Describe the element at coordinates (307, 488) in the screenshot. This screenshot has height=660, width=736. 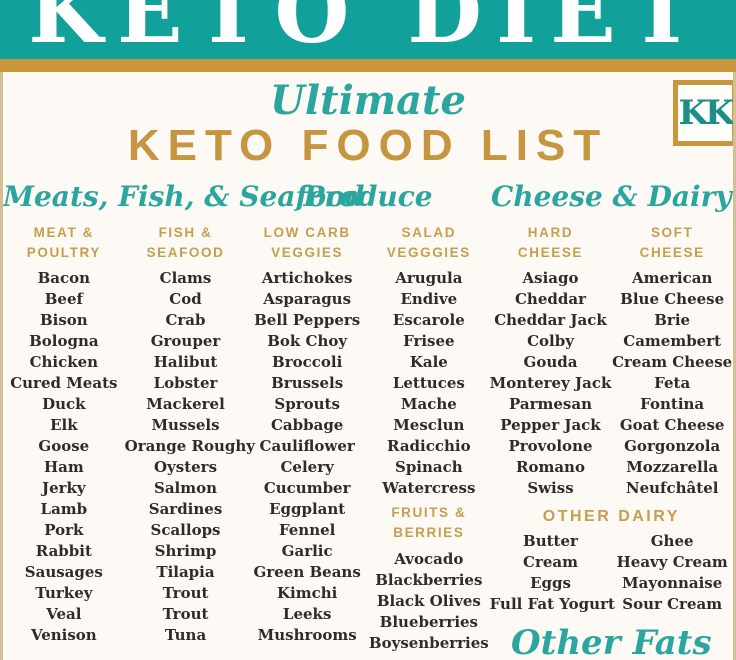
I see `list-item: Cucumber` at that location.